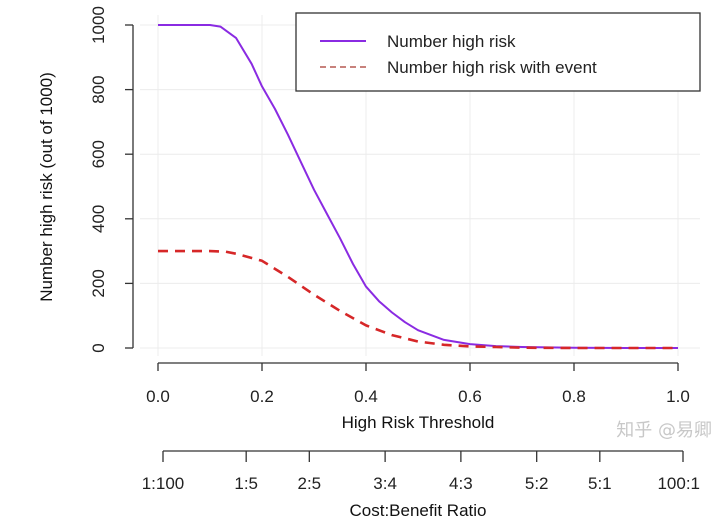  I want to click on watermark: 知乎 @易卿, so click(664, 430).